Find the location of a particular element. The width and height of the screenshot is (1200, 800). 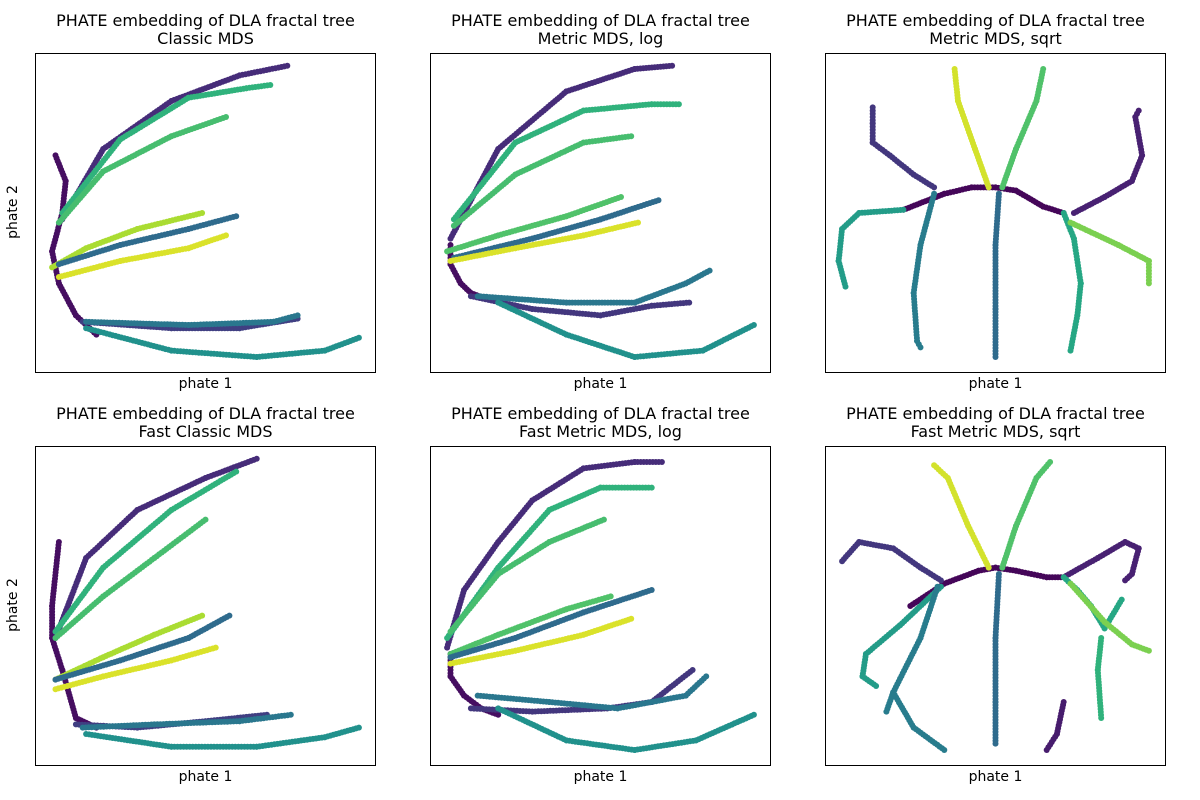

chart-subtitle: Metric MDS, log is located at coordinates (600, 38).